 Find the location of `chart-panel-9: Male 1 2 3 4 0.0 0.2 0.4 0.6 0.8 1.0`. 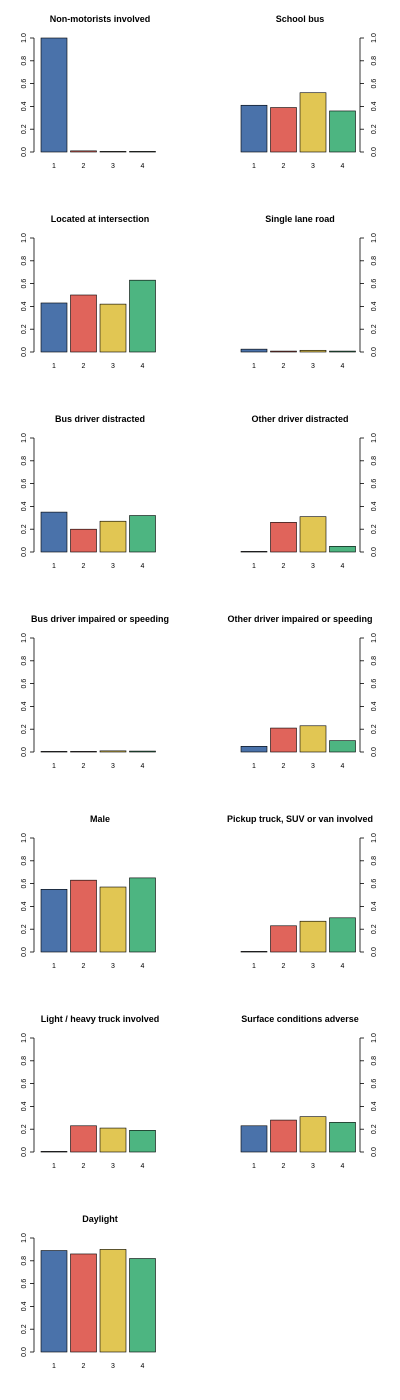

chart-panel-9: Male 1 2 3 4 0.0 0.2 0.4 0.6 0.8 1.0 is located at coordinates (88, 892).